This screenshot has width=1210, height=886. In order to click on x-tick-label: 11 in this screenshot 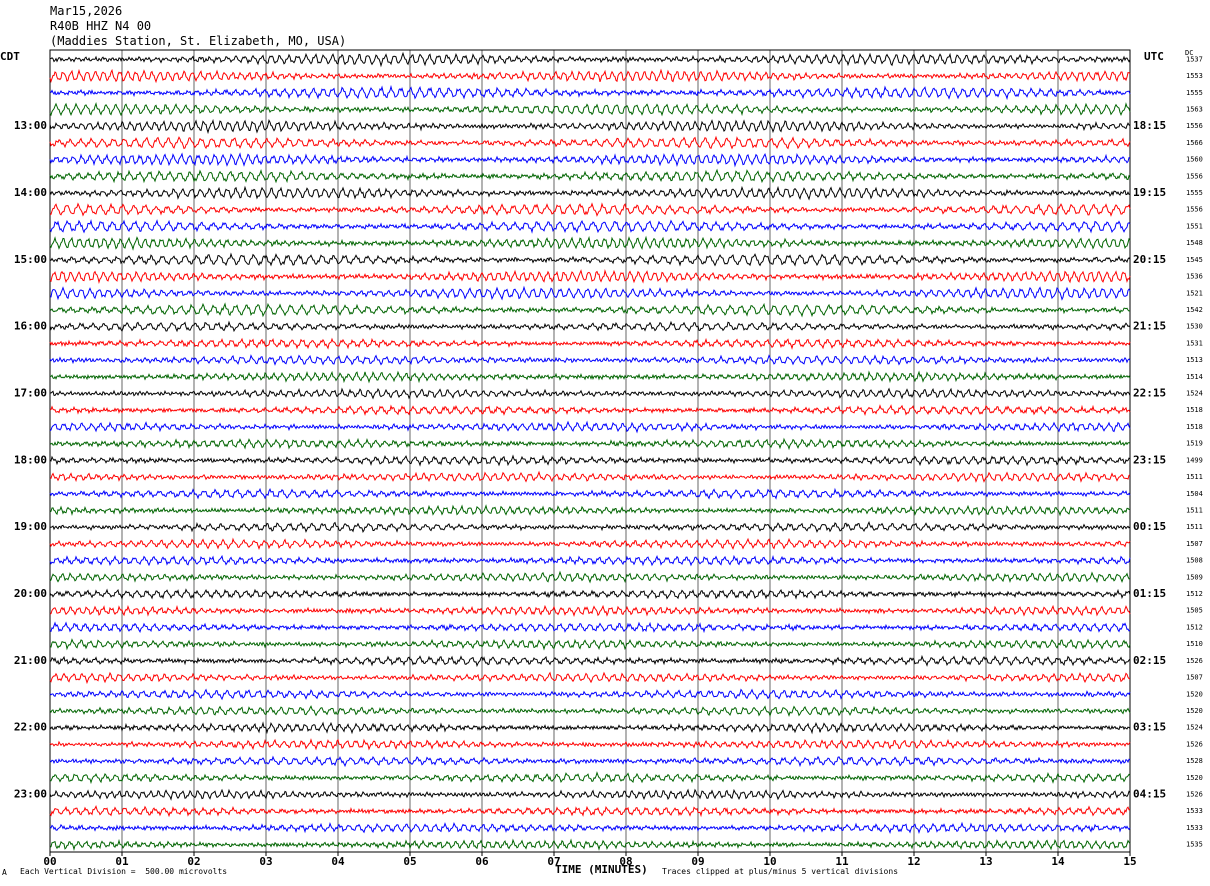, I will do `click(842, 861)`.